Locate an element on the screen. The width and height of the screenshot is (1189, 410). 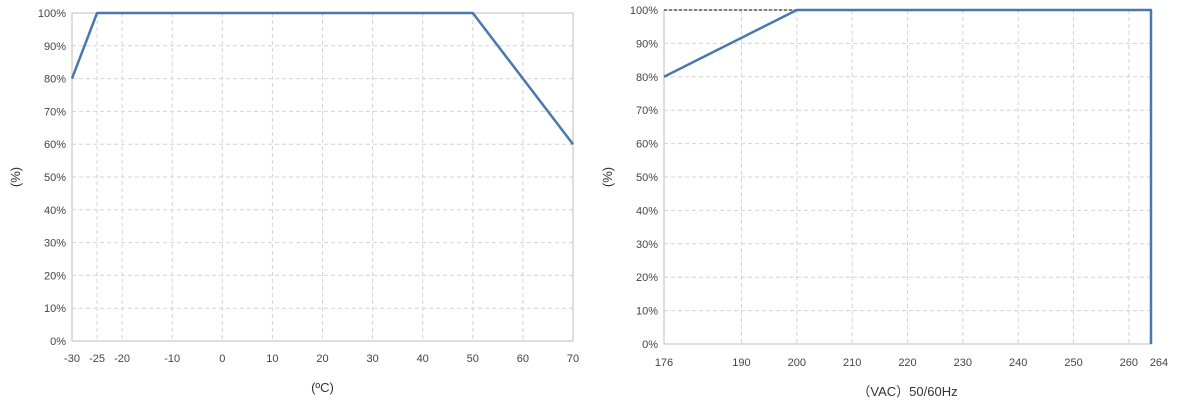
x-tick-label: 210 is located at coordinates (852, 363).